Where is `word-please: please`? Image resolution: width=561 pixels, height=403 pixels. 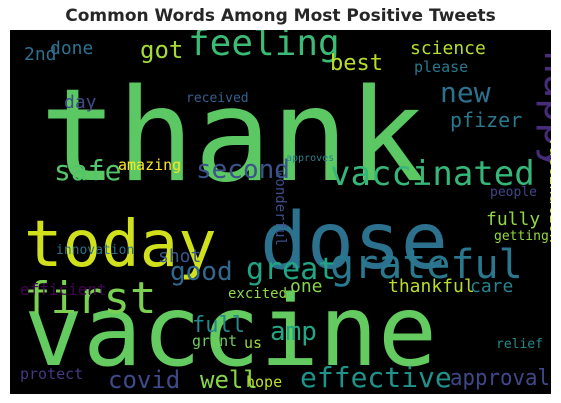 word-please: please is located at coordinates (441, 67).